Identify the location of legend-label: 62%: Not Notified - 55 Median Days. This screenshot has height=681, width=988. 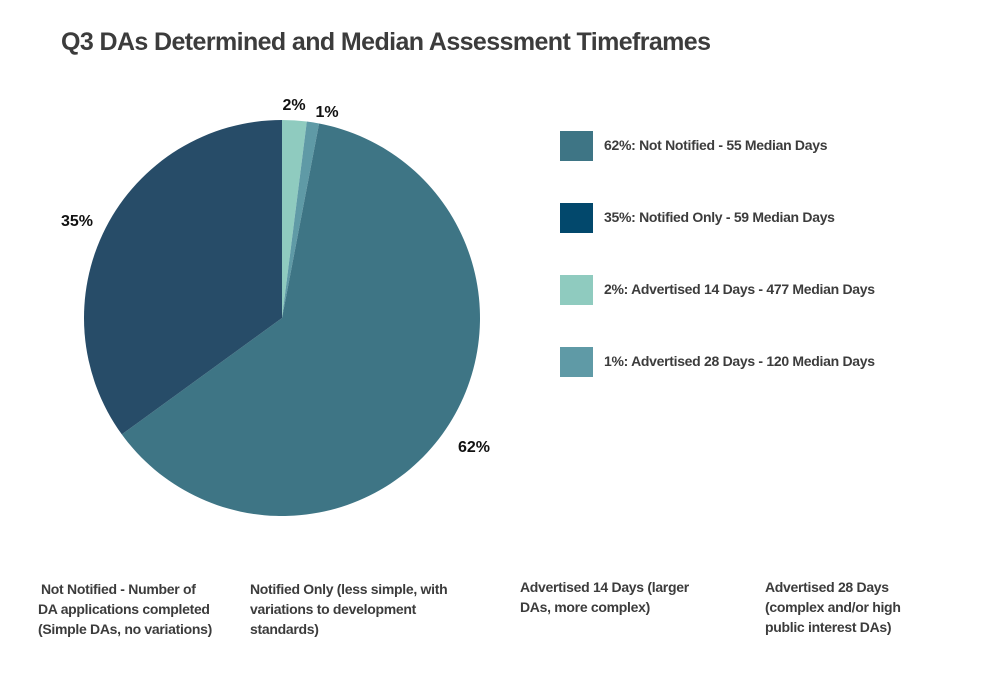
(716, 145).